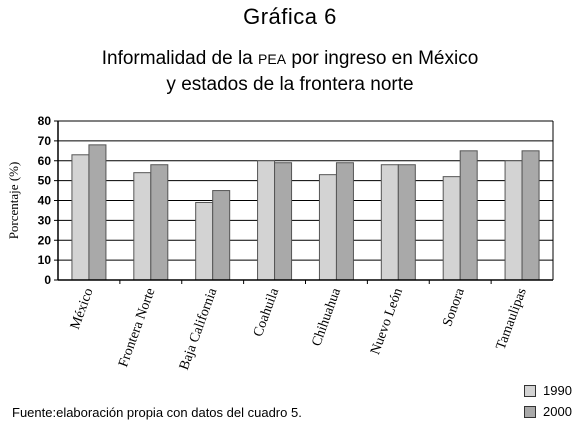  Describe the element at coordinates (557, 411) in the screenshot. I see `legend-label: 2000` at that location.